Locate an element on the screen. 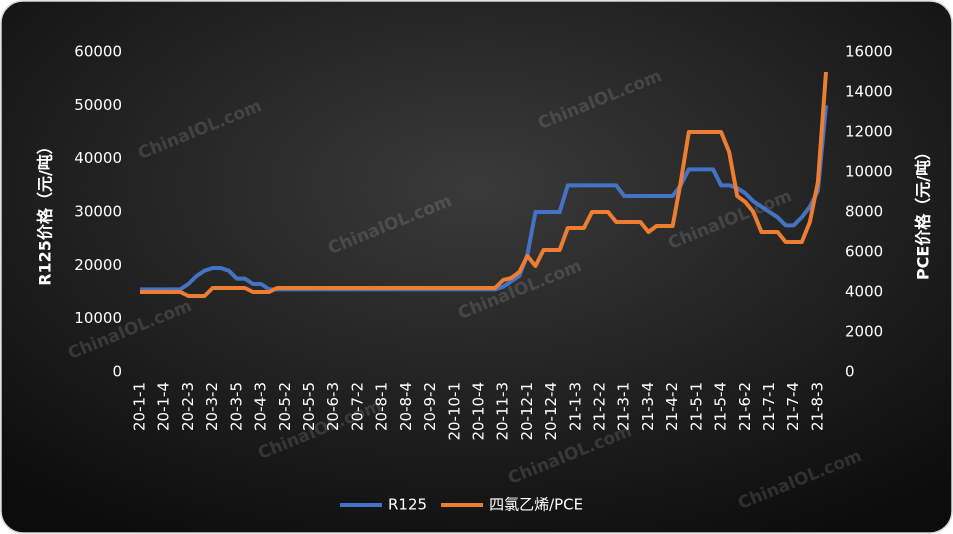 The image size is (953, 534). legend-label: 四氯乙烯/PCE is located at coordinates (536, 505).